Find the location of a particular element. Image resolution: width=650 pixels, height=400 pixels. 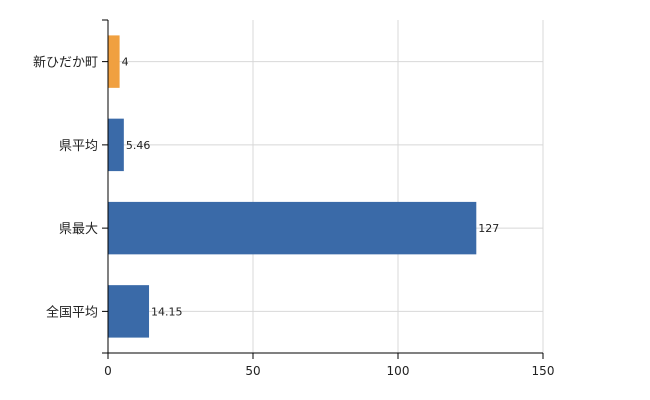

x-tick-label: 50 is located at coordinates (252, 371).